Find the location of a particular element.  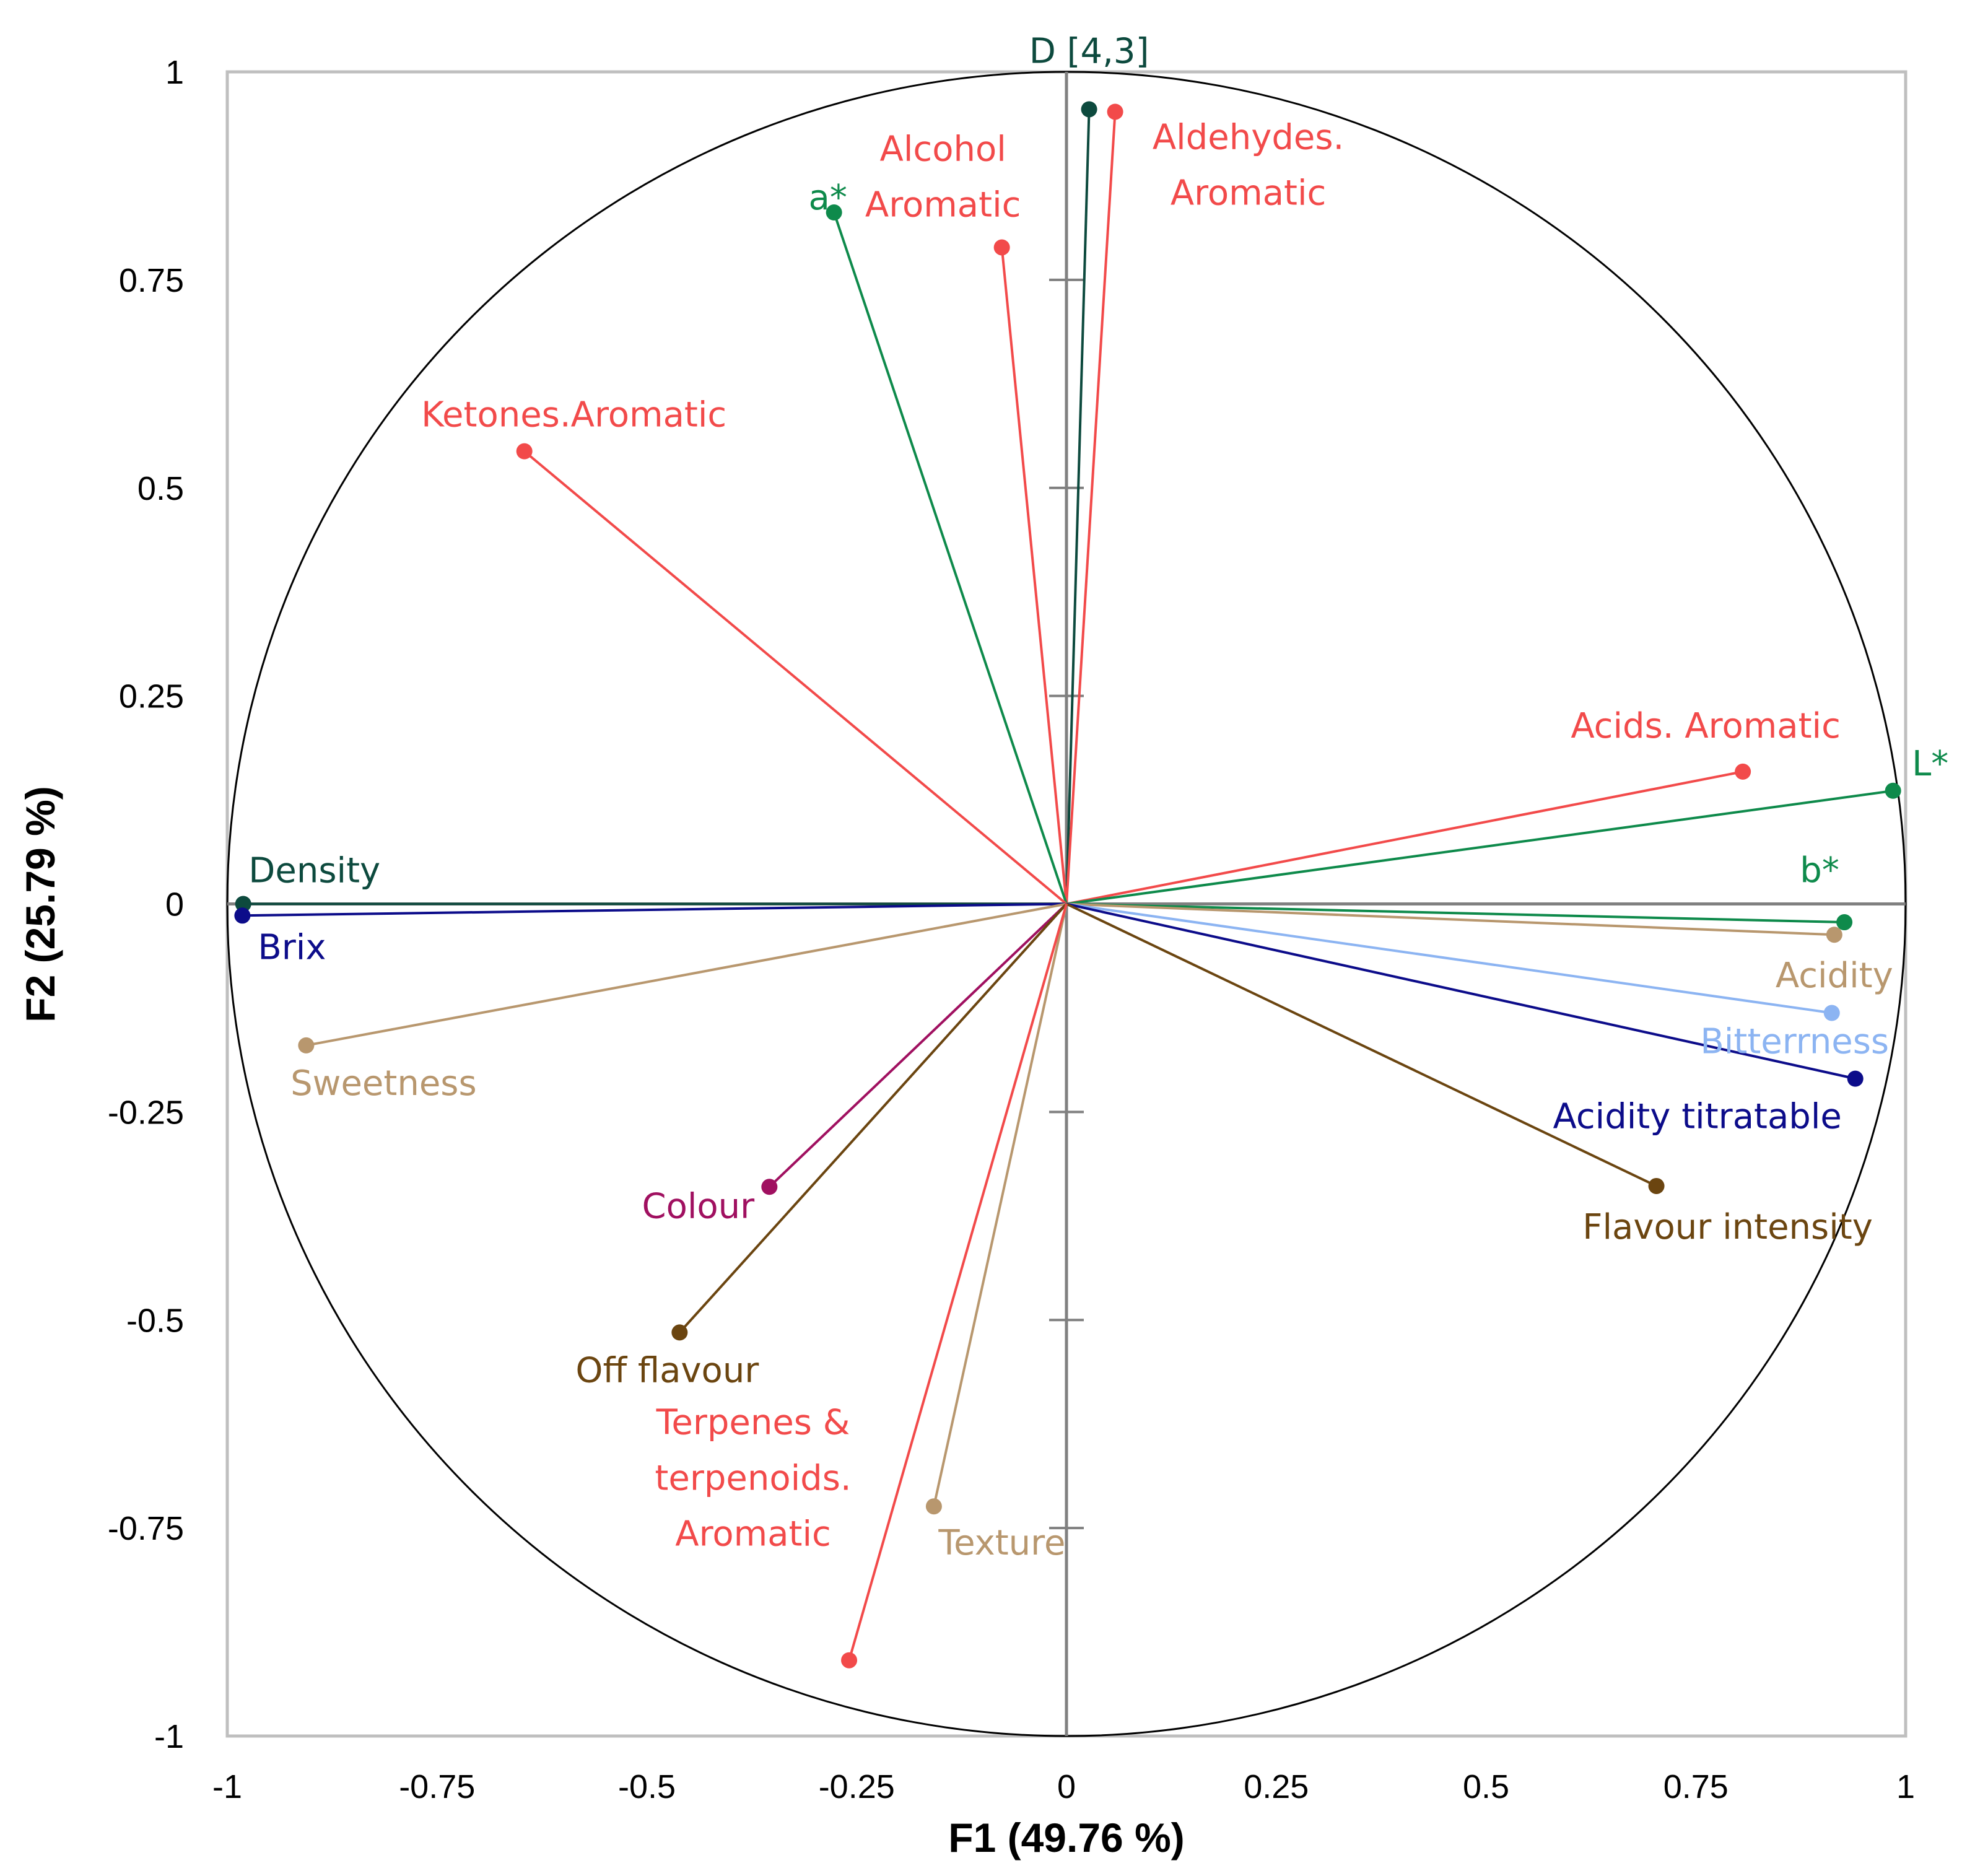

point-acidity-titratable is located at coordinates (1855, 1078).